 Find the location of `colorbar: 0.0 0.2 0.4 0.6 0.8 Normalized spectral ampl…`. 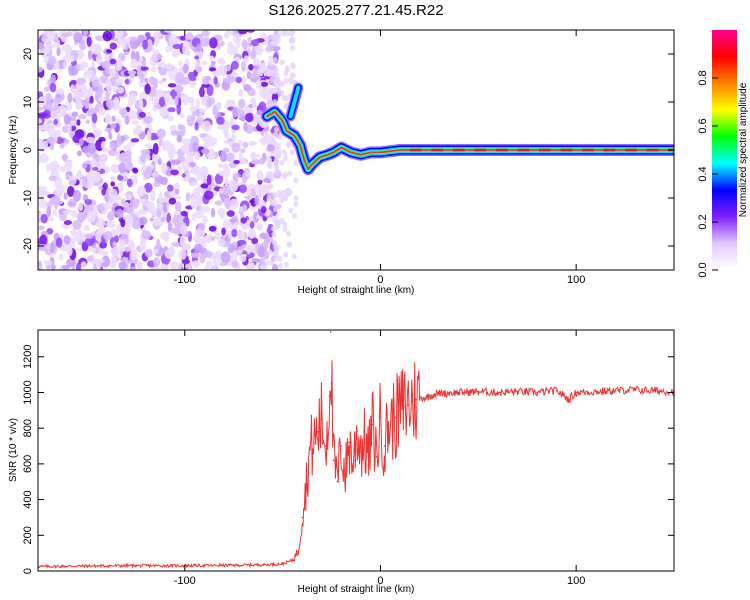

colorbar: 0.0 0.2 0.4 0.6 0.8 Normalized spectral ampl… is located at coordinates (723, 154).